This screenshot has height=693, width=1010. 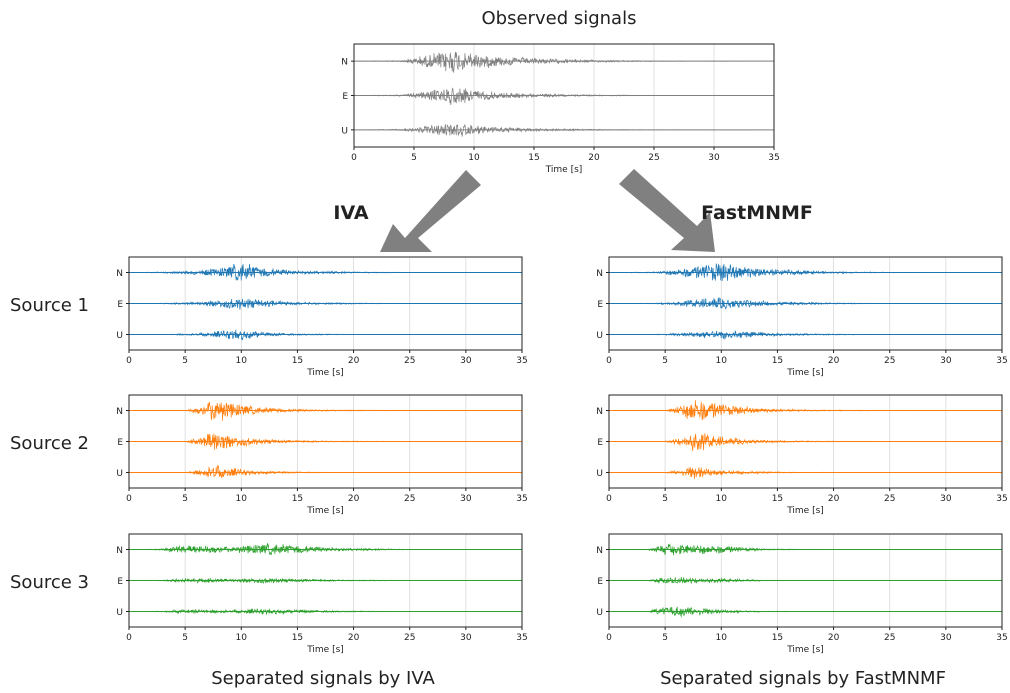 What do you see at coordinates (805, 472) in the screenshot?
I see `waveform-fastmnmf-source2-U` at bounding box center [805, 472].